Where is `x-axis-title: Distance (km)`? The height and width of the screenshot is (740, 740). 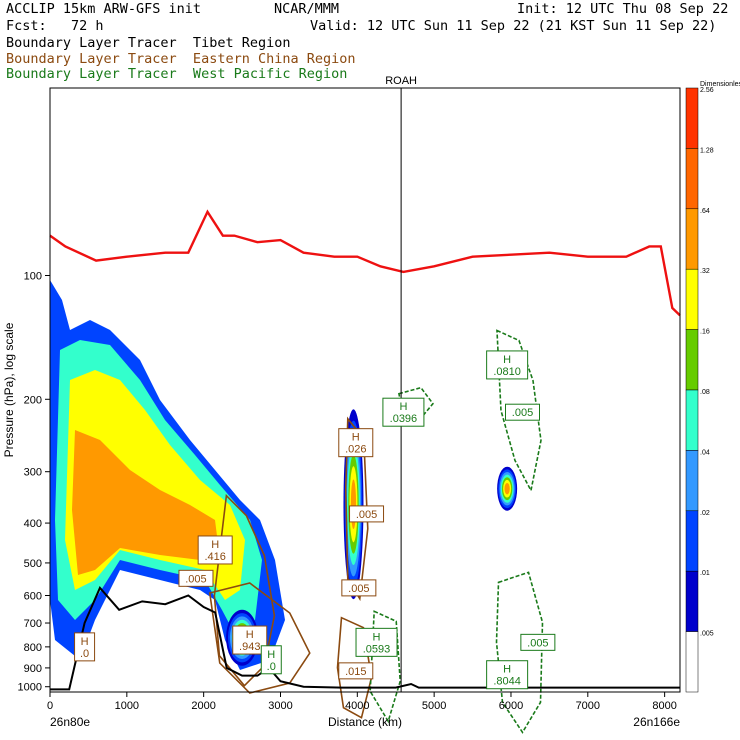 x-axis-title: Distance (km) is located at coordinates (365, 722).